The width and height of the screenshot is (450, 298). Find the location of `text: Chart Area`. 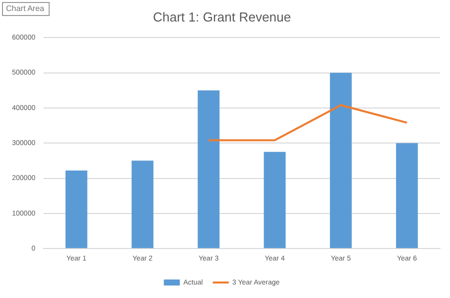

text: Chart Area is located at coordinates (25, 9).